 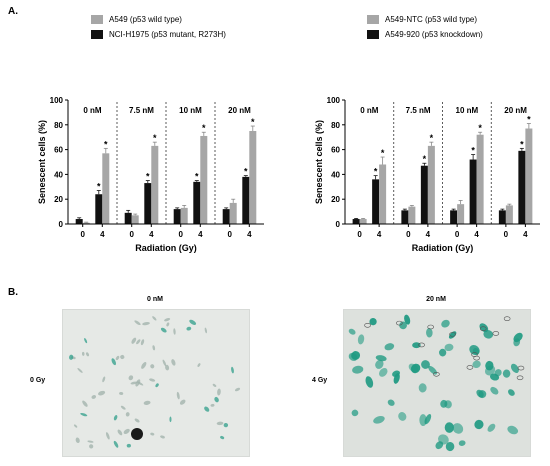 What do you see at coordinates (369, 110) in the screenshot?
I see `group-label: 0 nM` at bounding box center [369, 110].